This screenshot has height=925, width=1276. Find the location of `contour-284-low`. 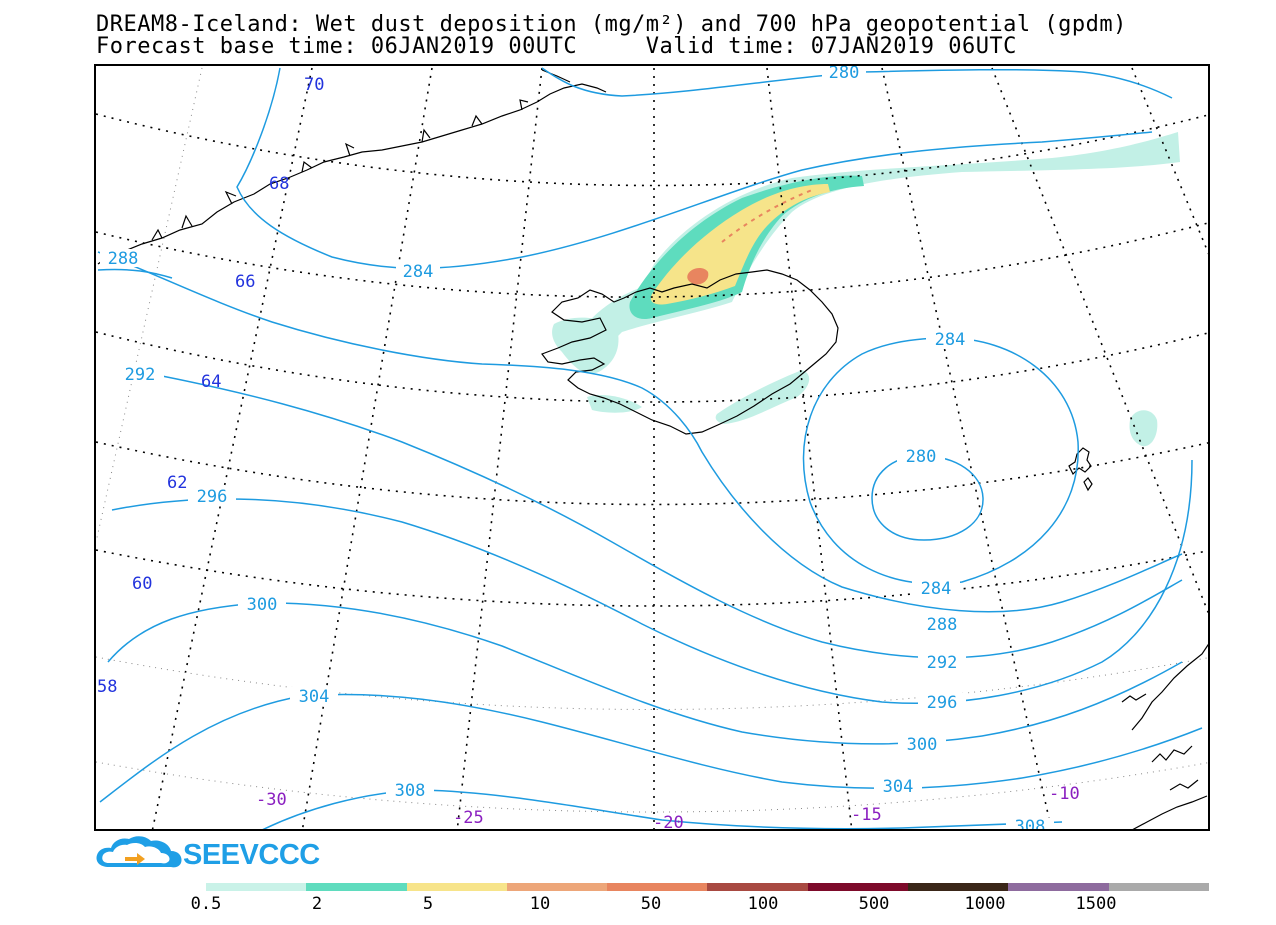

contour-284-low is located at coordinates (940, 461).